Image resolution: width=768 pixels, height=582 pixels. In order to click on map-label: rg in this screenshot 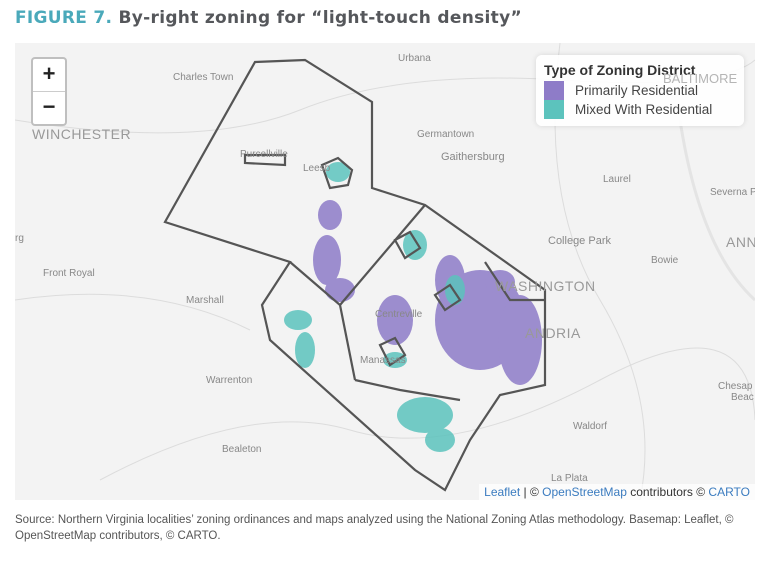, I will do `click(19, 238)`.